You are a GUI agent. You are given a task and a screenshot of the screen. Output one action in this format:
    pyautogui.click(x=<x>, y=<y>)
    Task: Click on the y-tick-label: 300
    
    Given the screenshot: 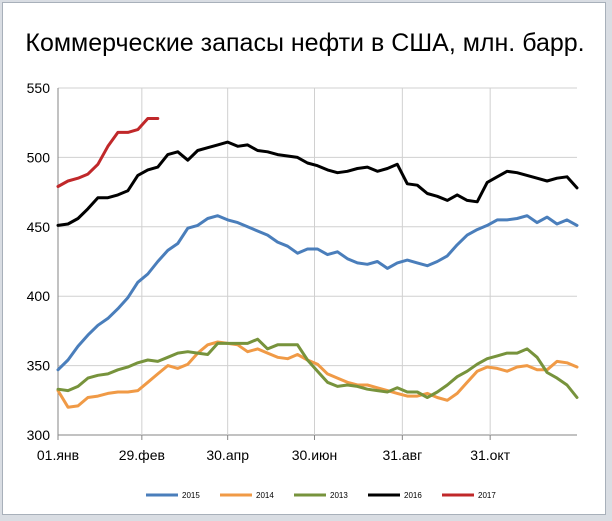 What is the action you would take?
    pyautogui.click(x=39, y=435)
    